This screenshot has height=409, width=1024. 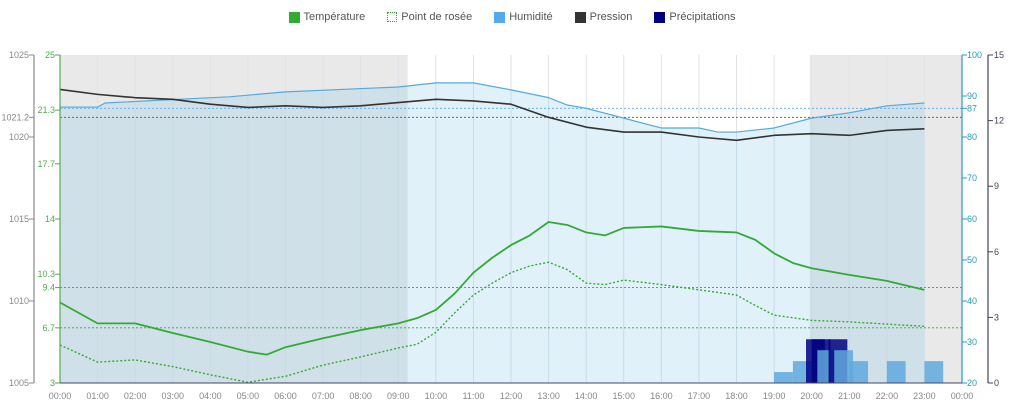 I want to click on pressure-tick-label: 1005, so click(x=19, y=383).